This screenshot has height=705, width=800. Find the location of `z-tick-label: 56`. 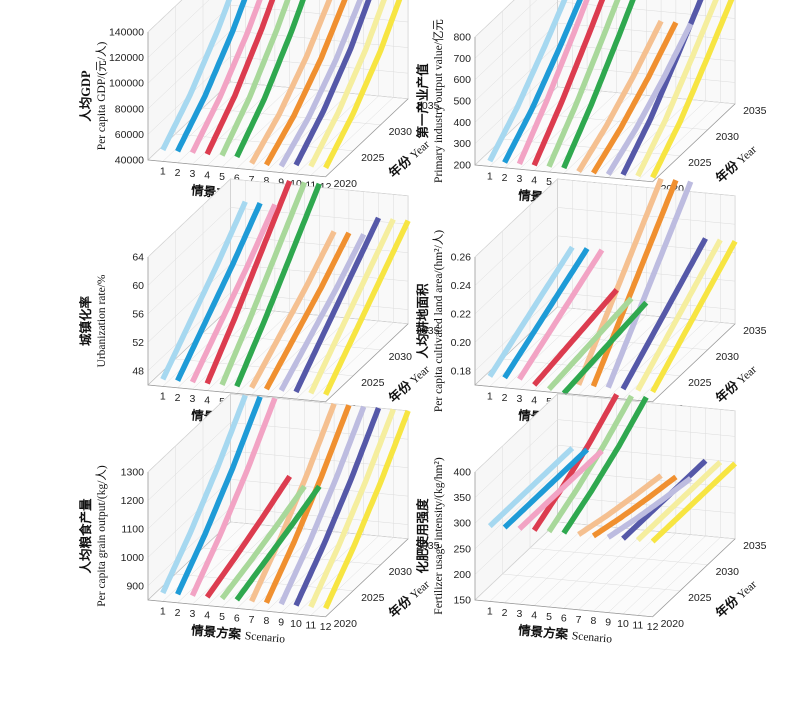

z-tick-label: 56 is located at coordinates (138, 314).